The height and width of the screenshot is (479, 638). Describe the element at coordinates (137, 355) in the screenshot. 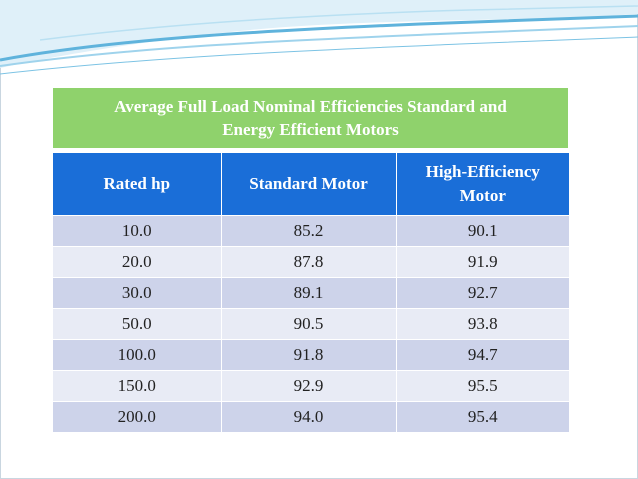

I see `cell-rated-hp: 100.0` at that location.